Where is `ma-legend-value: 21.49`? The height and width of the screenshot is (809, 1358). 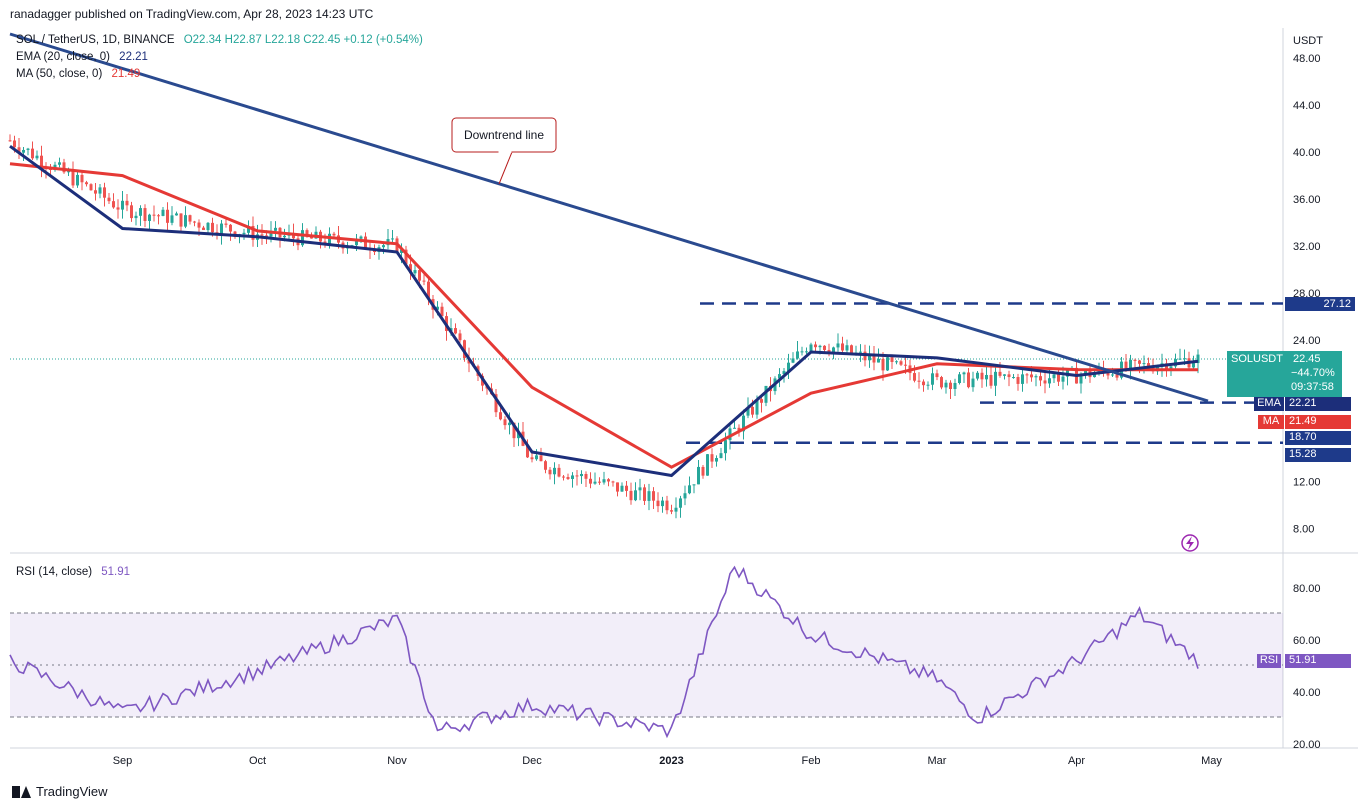
ma-legend-value: 21.49 is located at coordinates (126, 74).